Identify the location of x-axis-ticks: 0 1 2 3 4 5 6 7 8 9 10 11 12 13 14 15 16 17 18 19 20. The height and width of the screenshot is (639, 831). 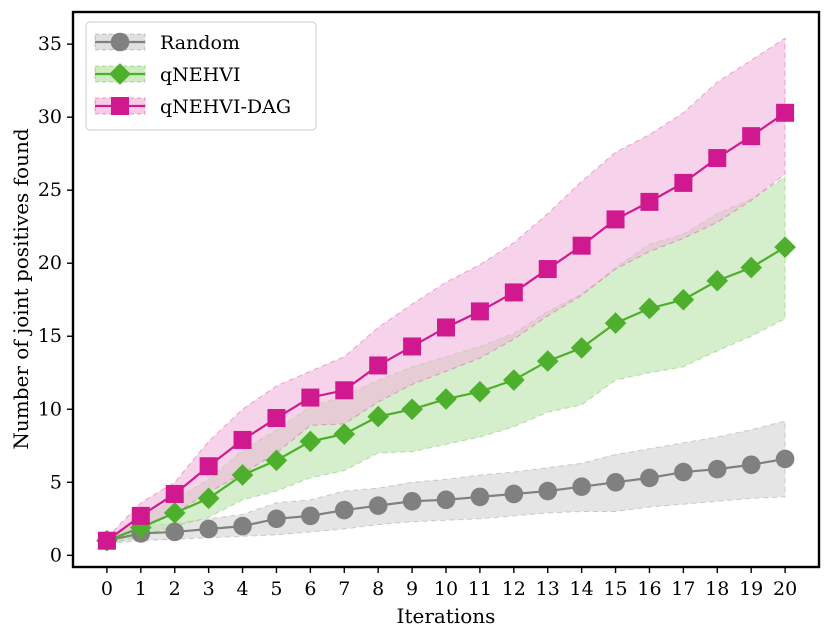
(449, 583).